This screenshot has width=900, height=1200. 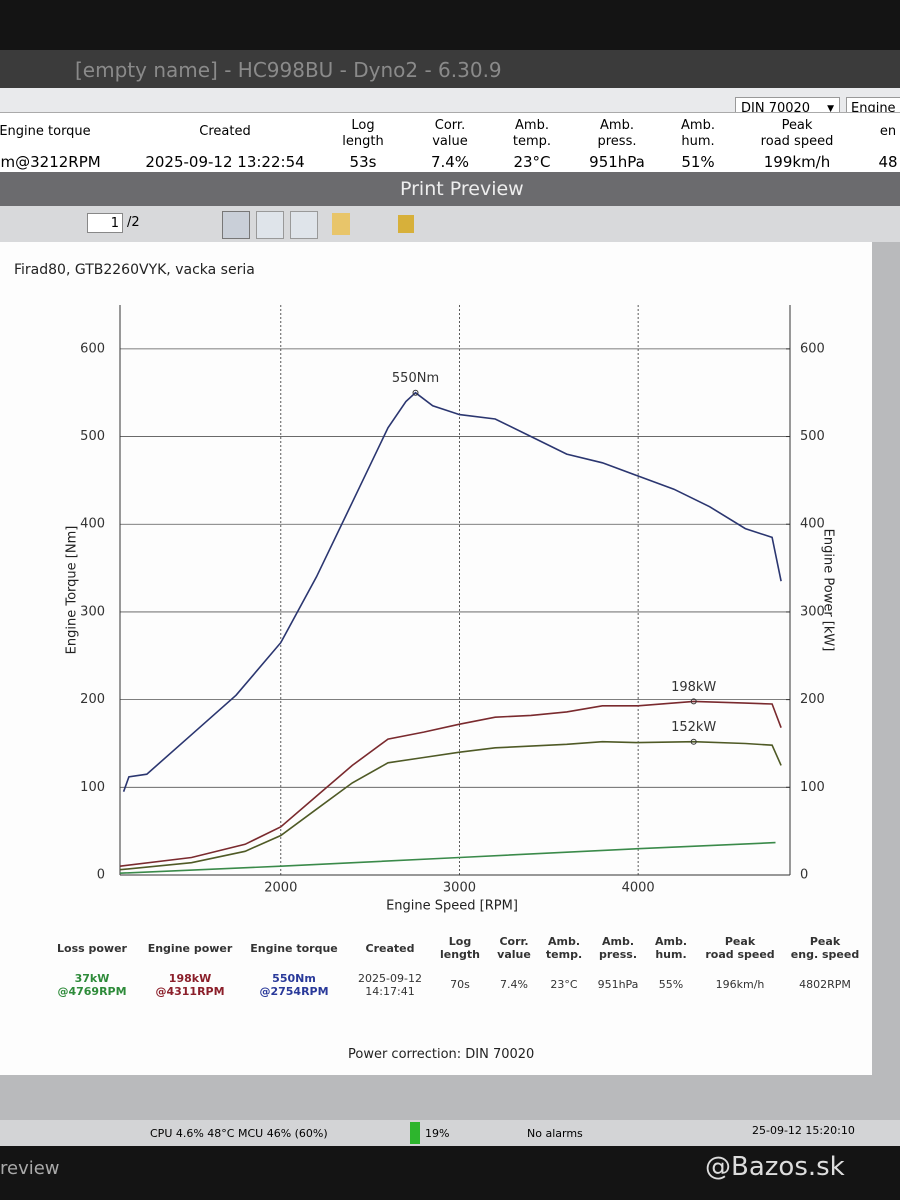 What do you see at coordinates (564, 954) in the screenshot?
I see `table-header: temp.` at bounding box center [564, 954].